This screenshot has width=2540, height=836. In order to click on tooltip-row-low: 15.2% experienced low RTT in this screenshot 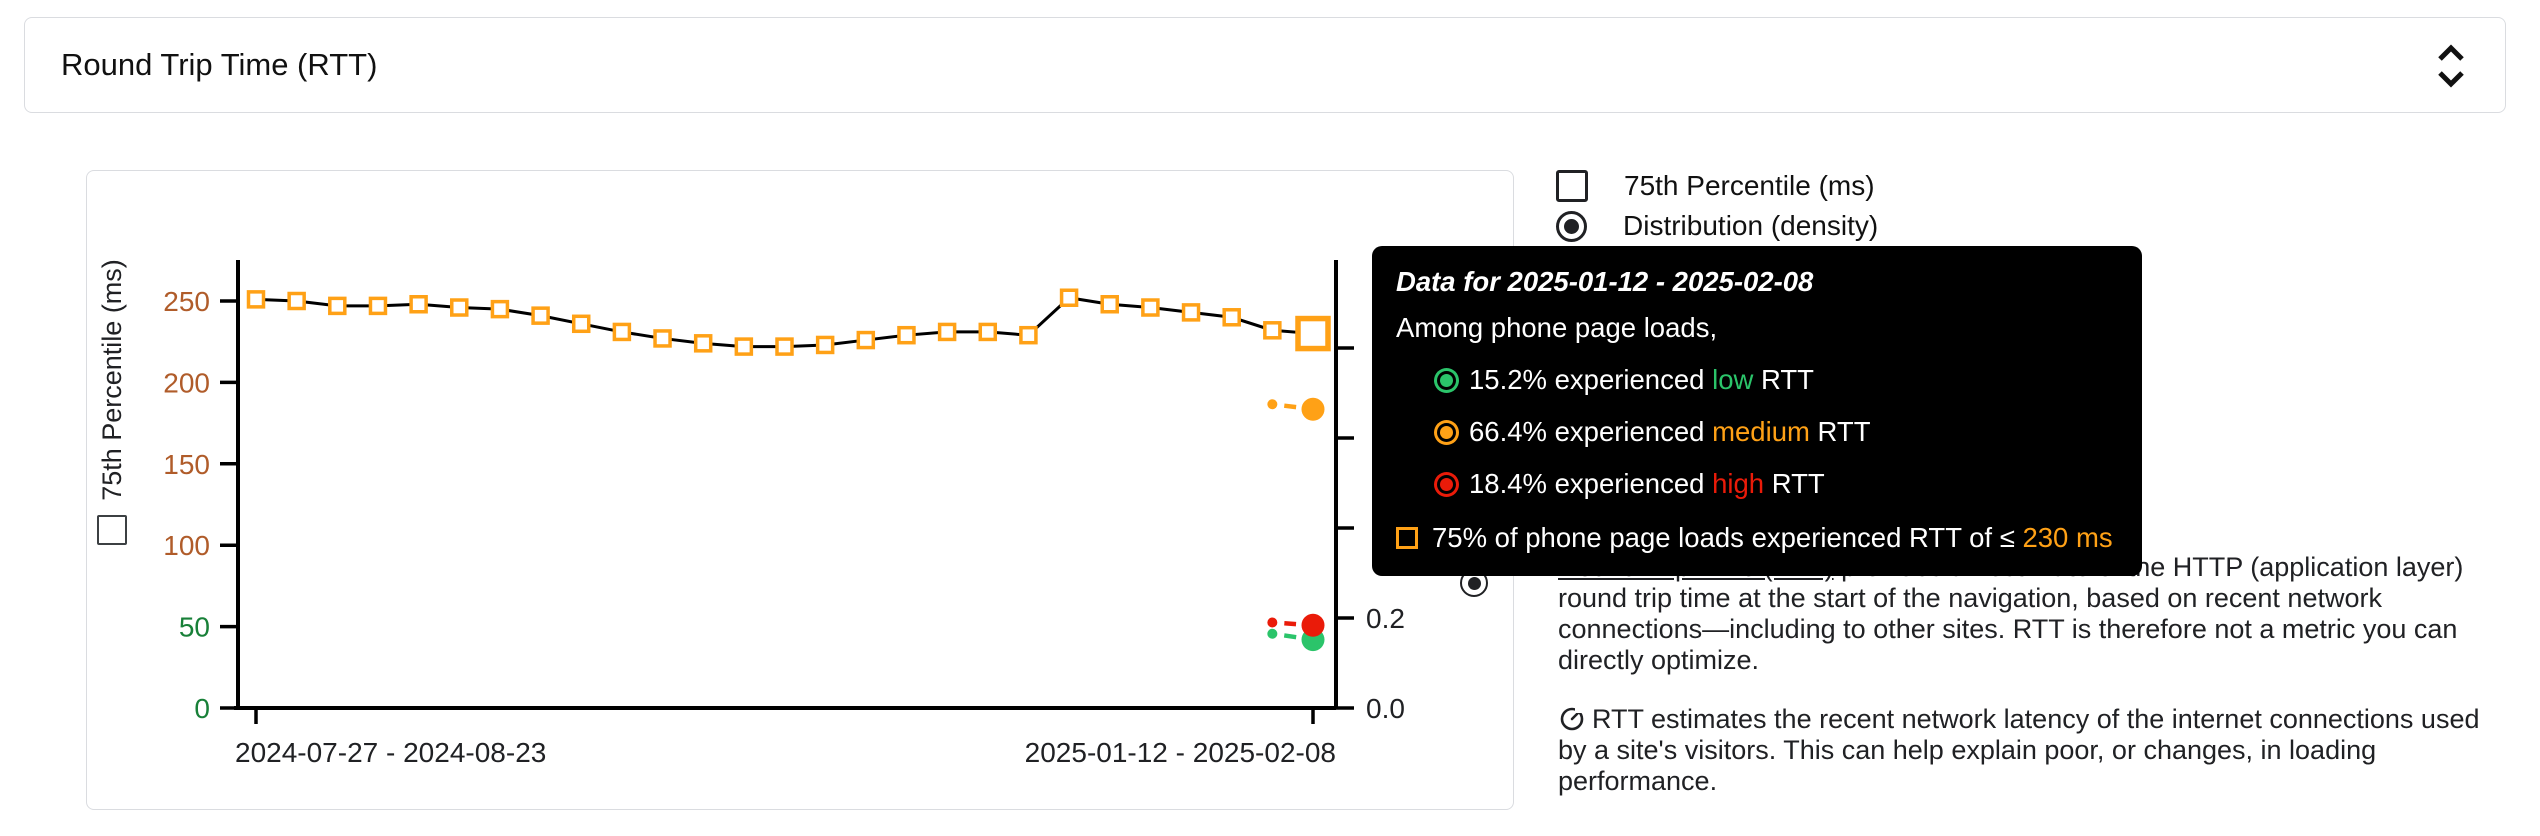, I will do `click(1757, 380)`.